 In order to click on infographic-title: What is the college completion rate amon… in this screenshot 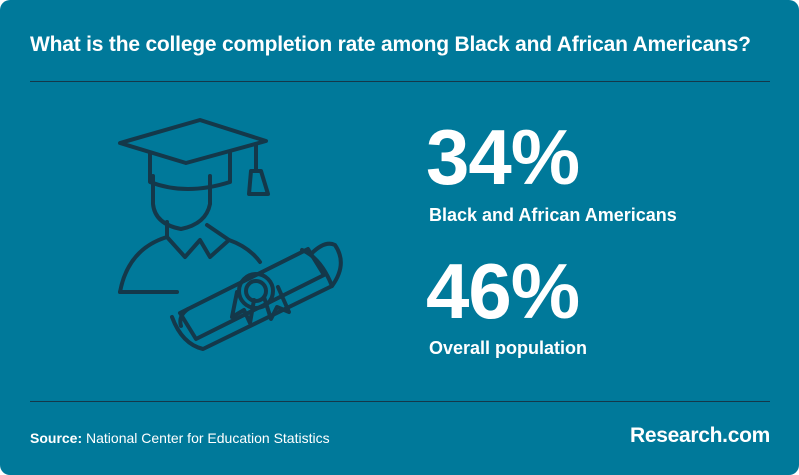, I will do `click(390, 44)`.